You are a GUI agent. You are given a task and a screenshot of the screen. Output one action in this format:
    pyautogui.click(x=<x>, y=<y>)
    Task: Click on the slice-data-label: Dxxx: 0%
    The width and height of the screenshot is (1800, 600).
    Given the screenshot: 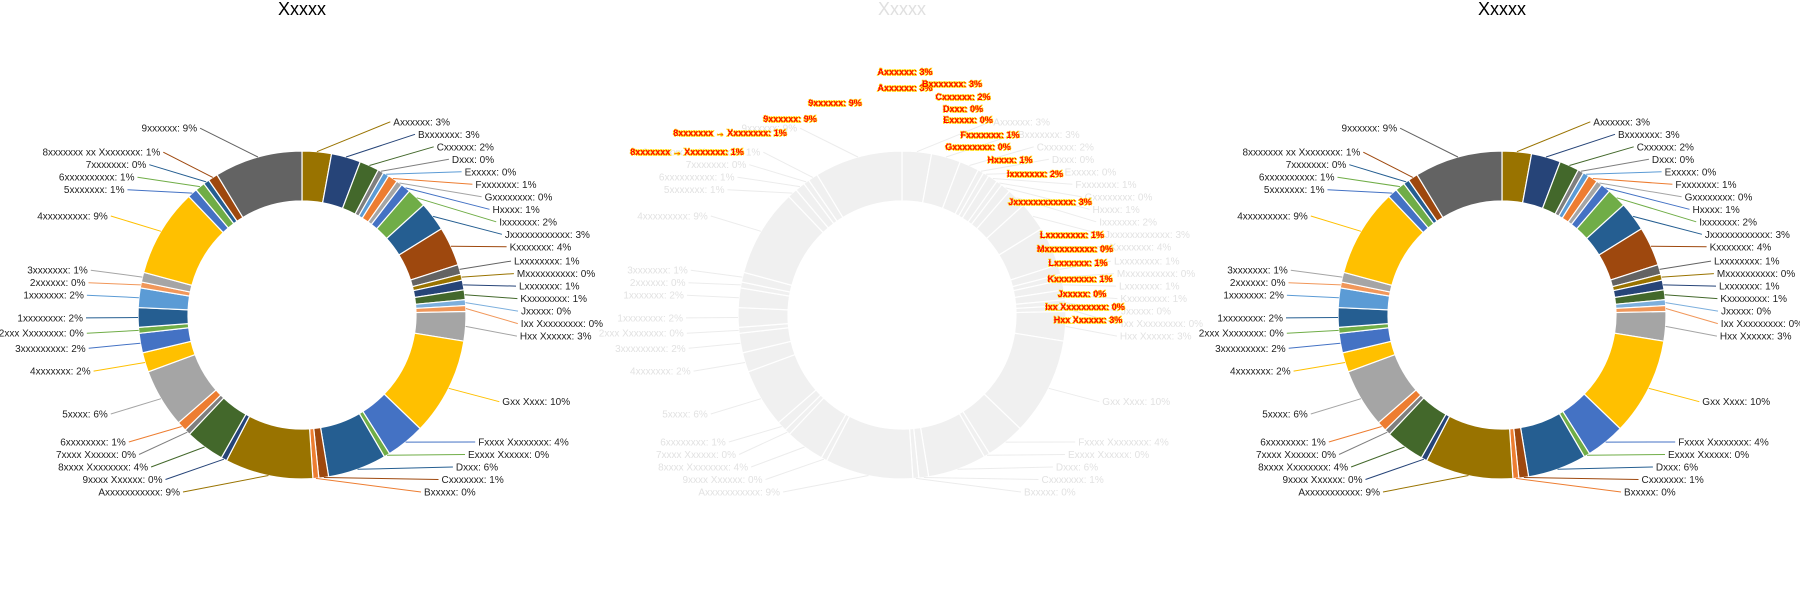 What is the action you would take?
    pyautogui.click(x=1073, y=160)
    